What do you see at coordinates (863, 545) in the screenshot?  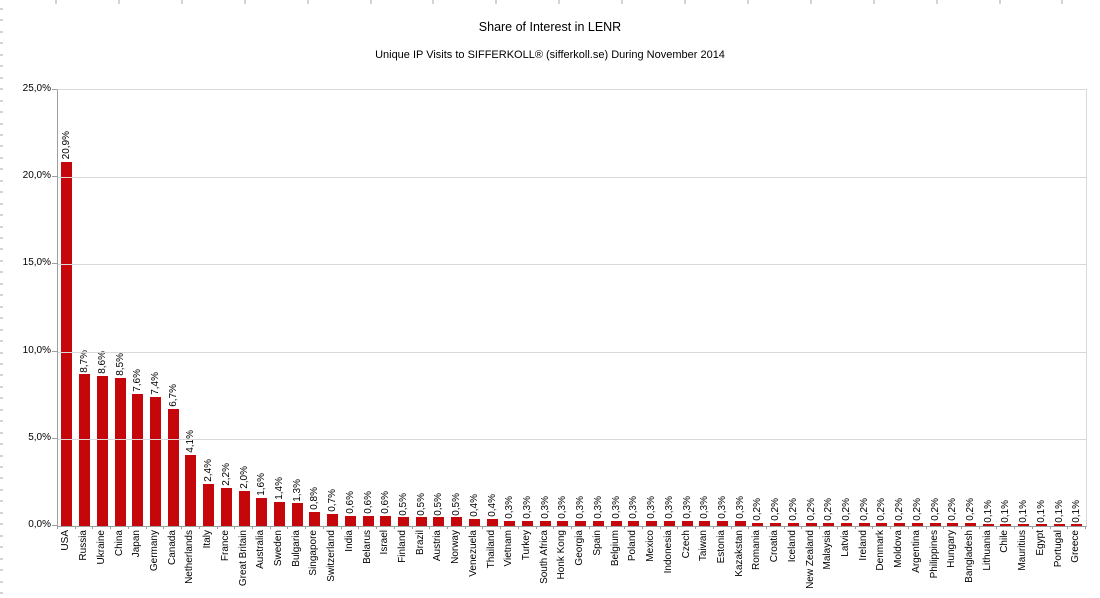 I see `x-axis-label: Ireland` at bounding box center [863, 545].